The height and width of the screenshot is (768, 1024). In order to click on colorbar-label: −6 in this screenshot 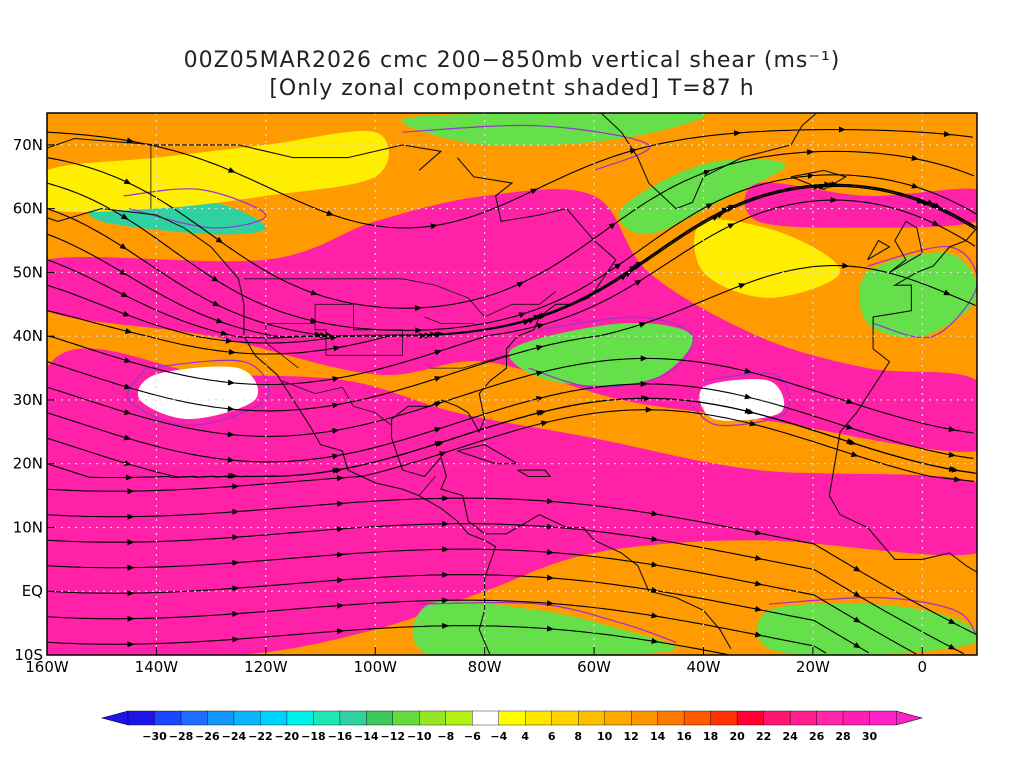, I will do `click(472, 736)`.